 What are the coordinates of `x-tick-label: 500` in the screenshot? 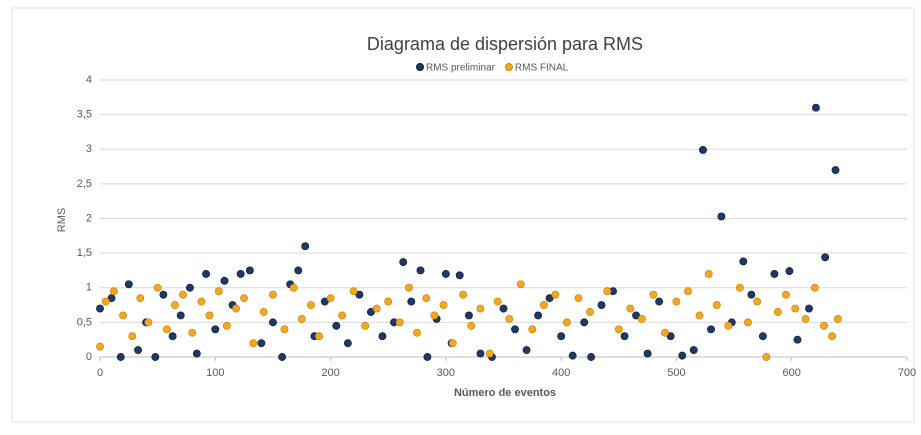 It's located at (676, 373).